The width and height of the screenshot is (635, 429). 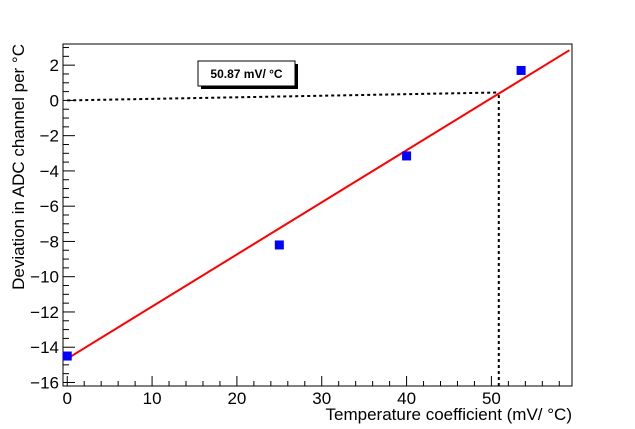 I want to click on y-tick-label: −10, so click(x=44, y=277).